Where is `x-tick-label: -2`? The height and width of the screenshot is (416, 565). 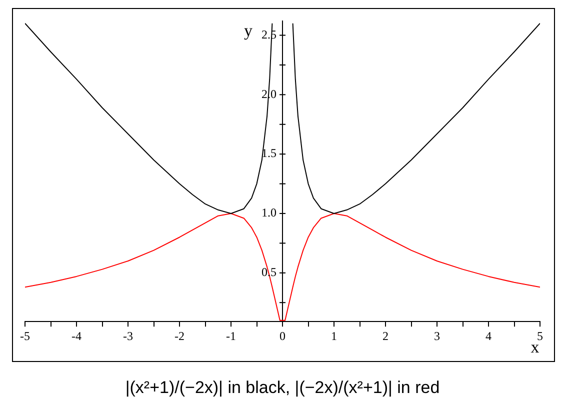
x-tick-label: -2 is located at coordinates (179, 335).